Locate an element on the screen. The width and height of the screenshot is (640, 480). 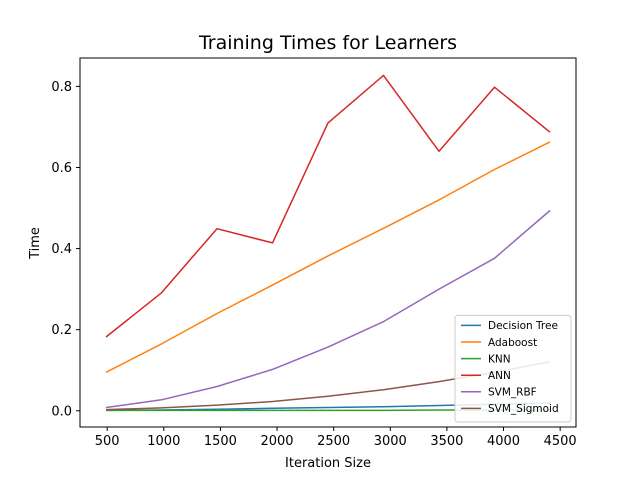
y-tick-label: 0.4 is located at coordinates (61, 249).